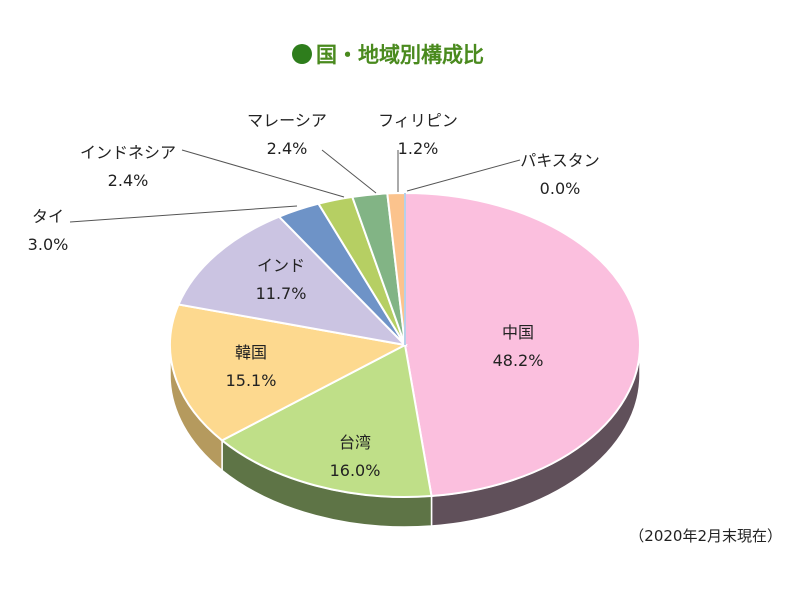  I want to click on chart-title: 国・地域別構成比, so click(388, 55).